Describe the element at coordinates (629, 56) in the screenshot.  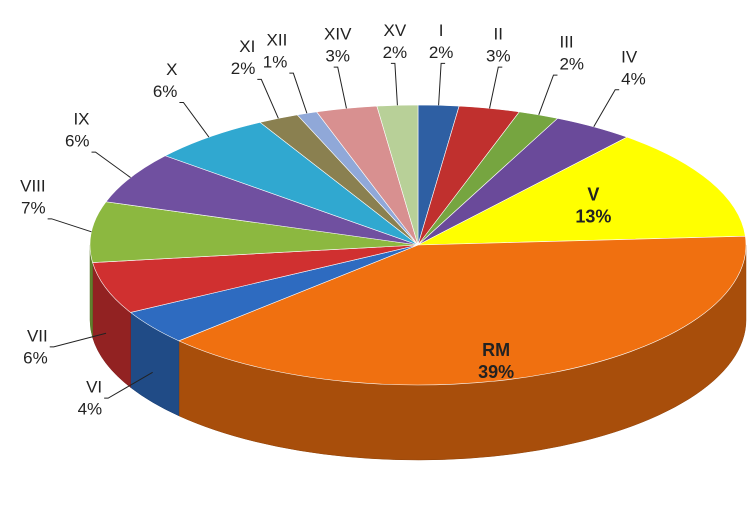
I see `slice-name: IV` at that location.